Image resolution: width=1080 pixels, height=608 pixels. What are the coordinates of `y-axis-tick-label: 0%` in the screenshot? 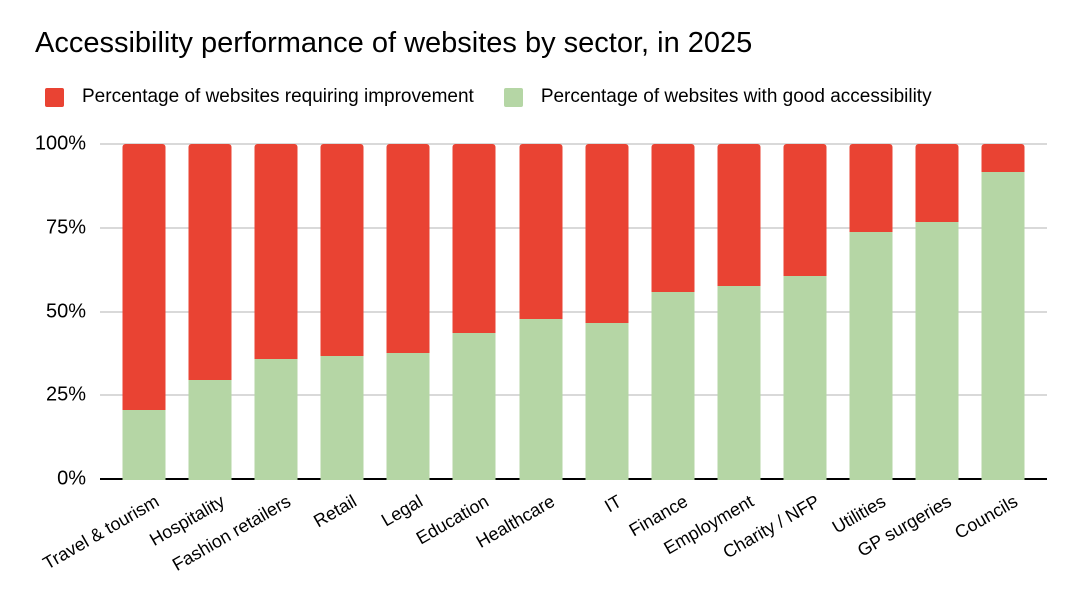 It's located at (71, 478).